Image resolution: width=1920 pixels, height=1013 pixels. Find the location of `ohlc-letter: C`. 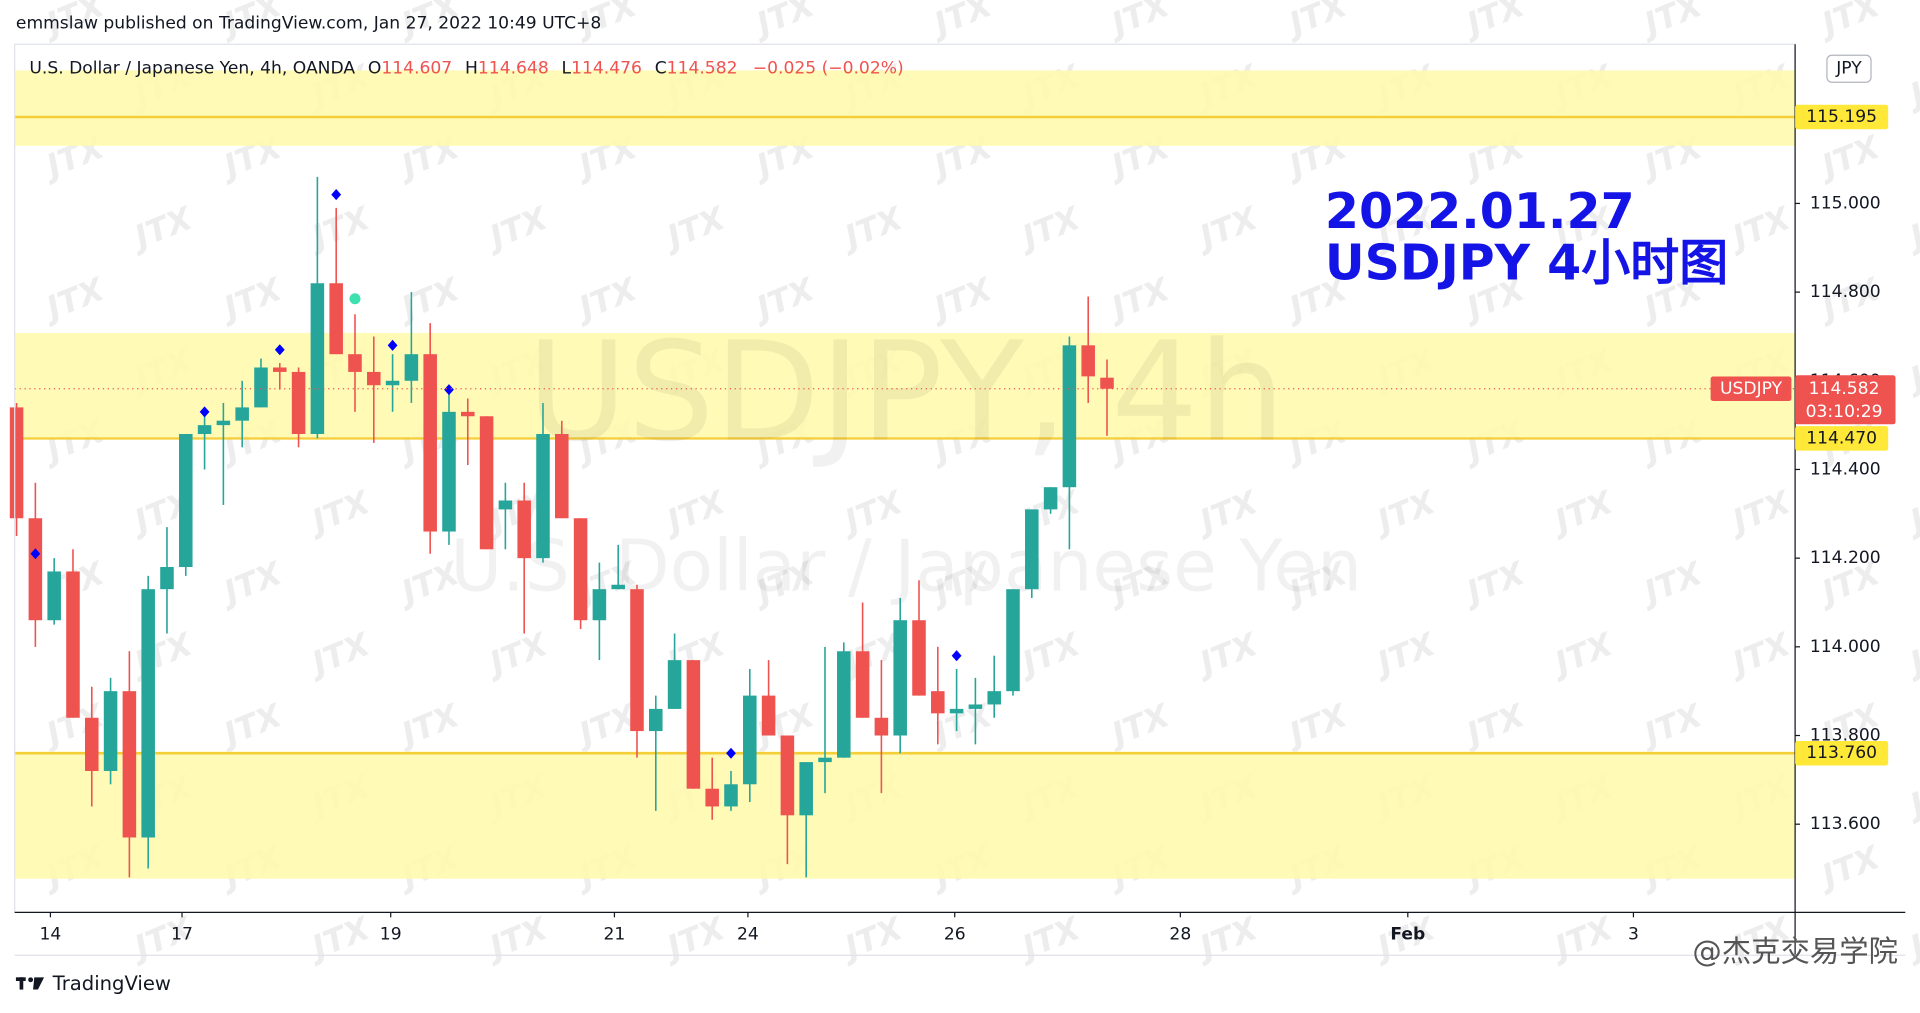

ohlc-letter: C is located at coordinates (661, 69).